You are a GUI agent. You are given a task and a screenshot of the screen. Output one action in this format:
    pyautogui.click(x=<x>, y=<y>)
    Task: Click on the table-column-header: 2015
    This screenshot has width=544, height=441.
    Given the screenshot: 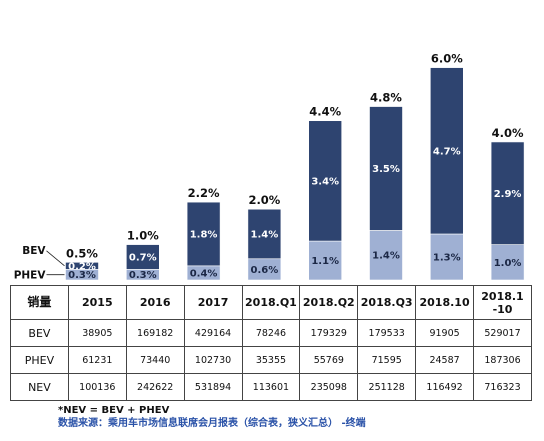 What is the action you would take?
    pyautogui.click(x=97, y=302)
    